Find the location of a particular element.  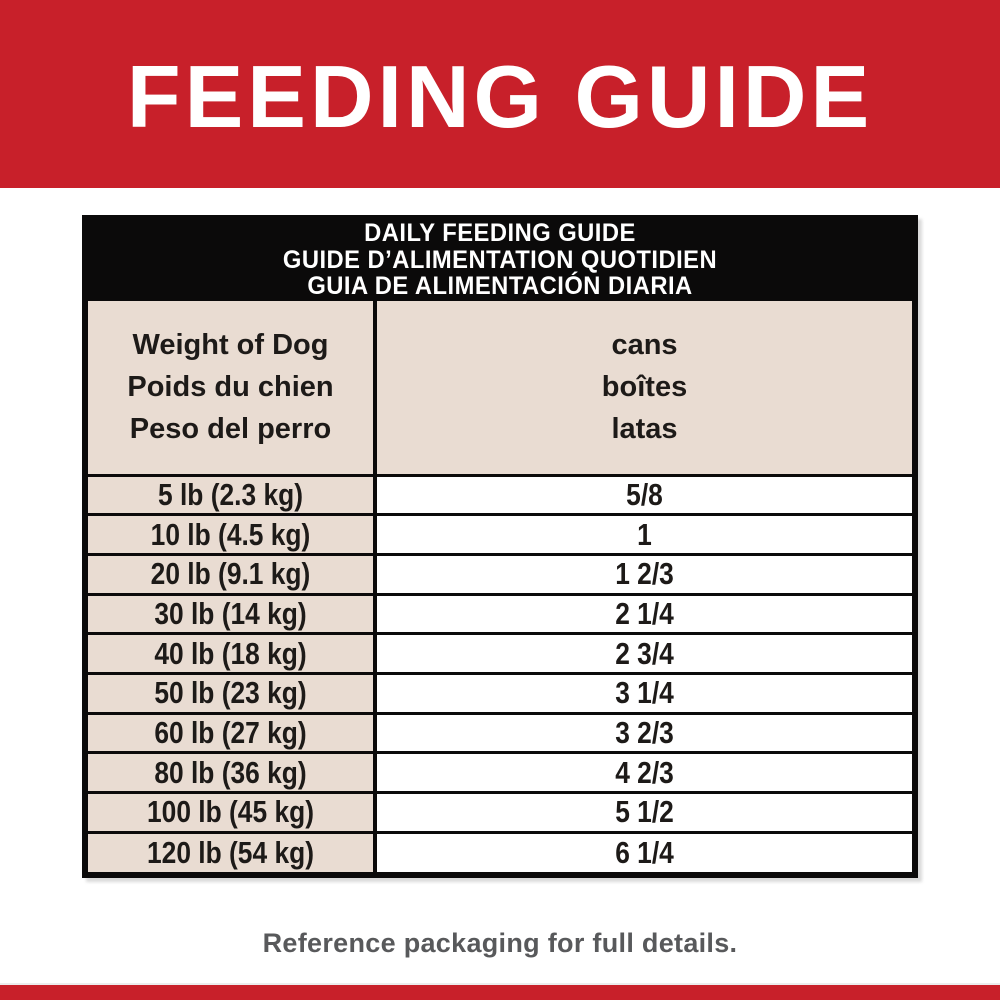

cans-cell: 2 3/4 is located at coordinates (642, 653).